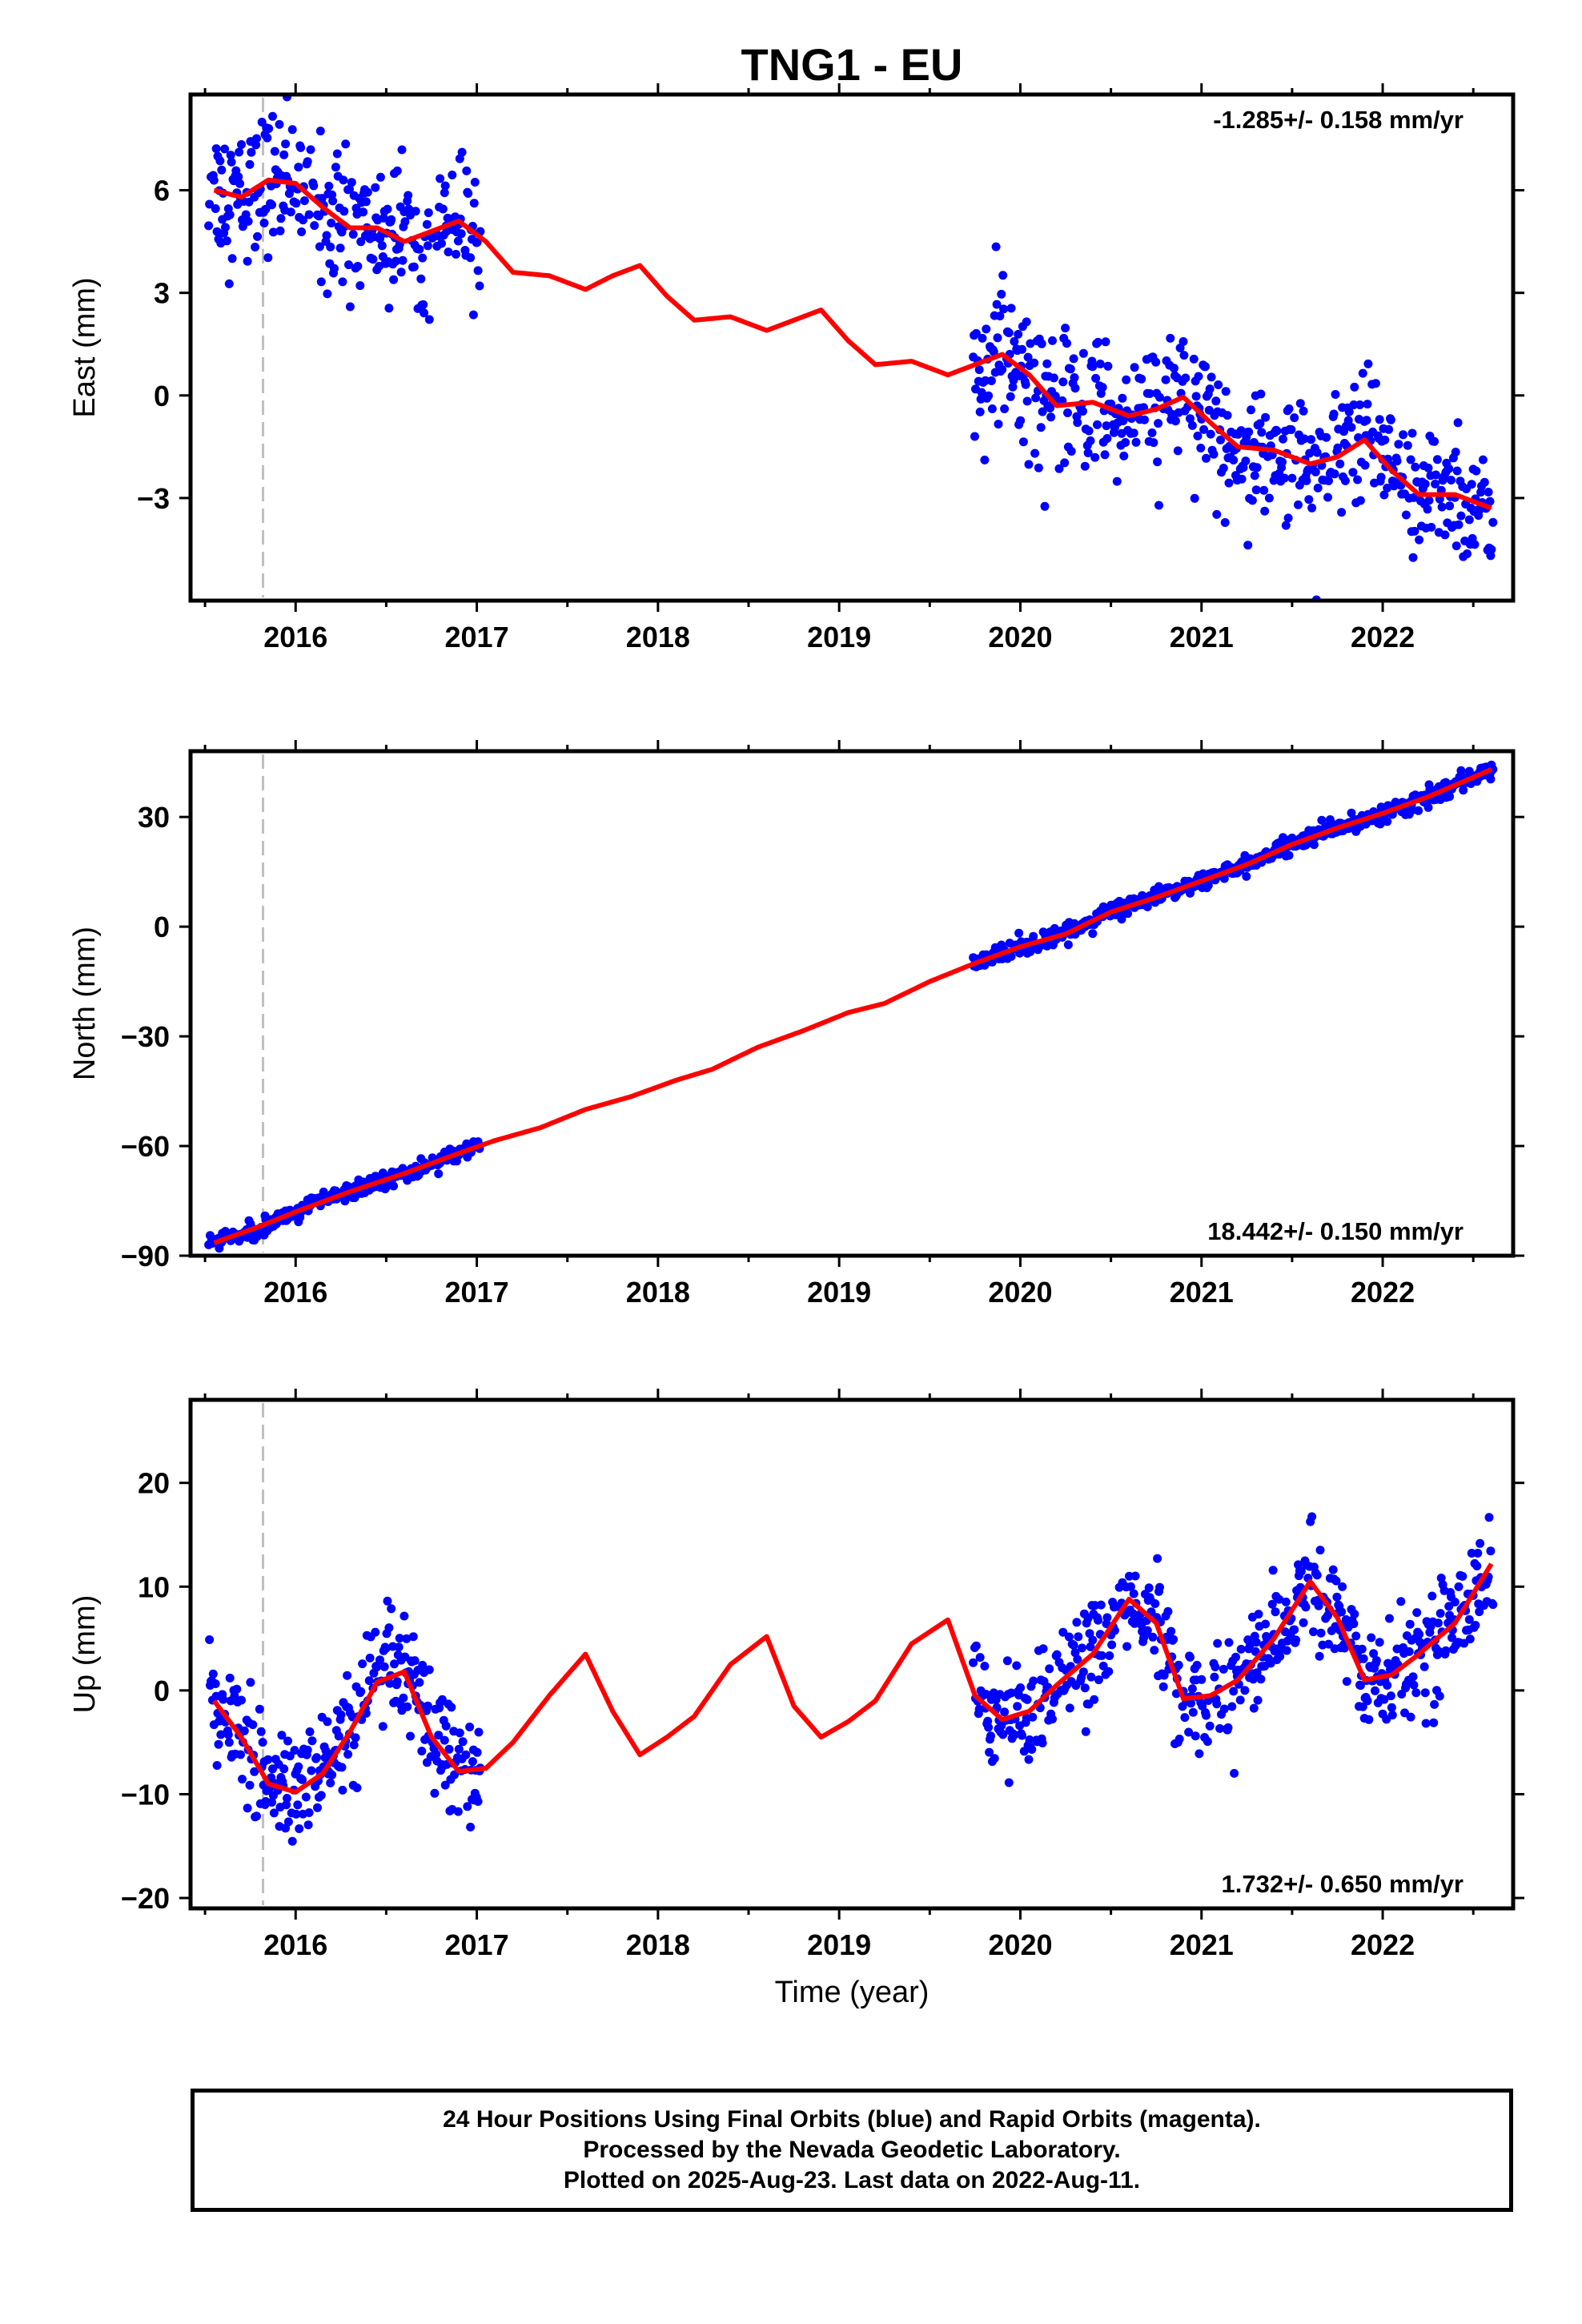  I want to click on x-tick-label: 2018, so click(658, 1292).